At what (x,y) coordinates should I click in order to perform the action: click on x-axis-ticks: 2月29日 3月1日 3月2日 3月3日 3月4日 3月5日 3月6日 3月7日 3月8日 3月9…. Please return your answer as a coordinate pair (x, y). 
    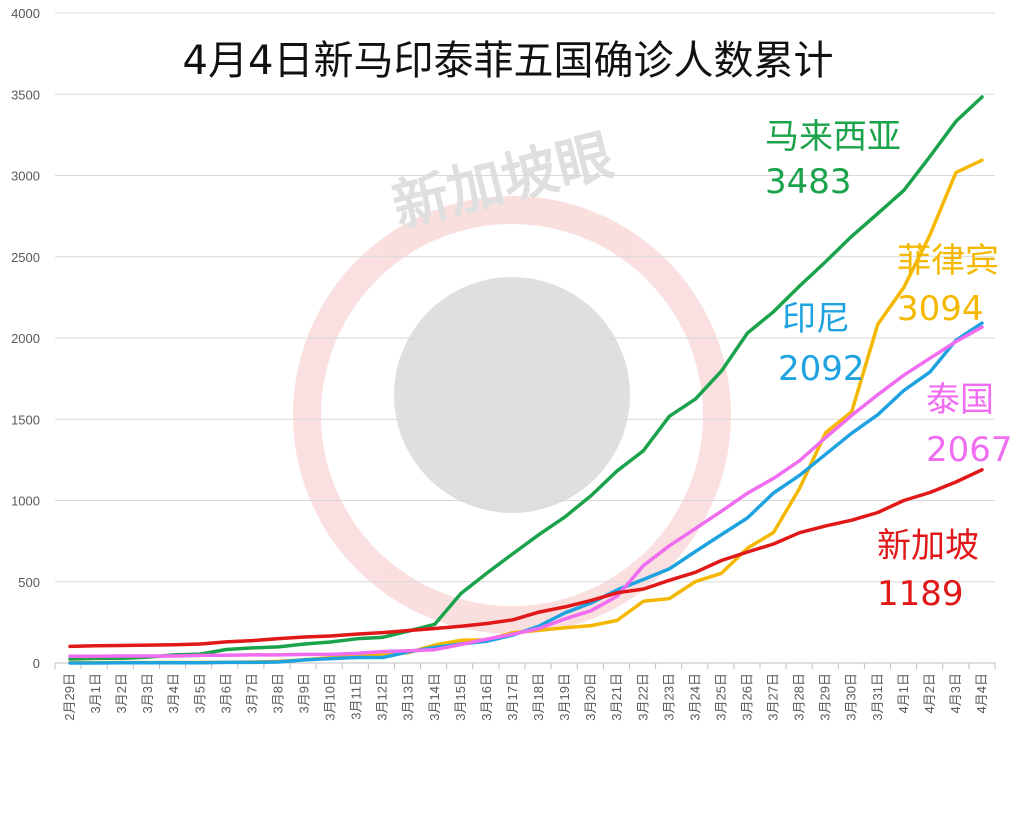
    Looking at the image, I should click on (525, 692).